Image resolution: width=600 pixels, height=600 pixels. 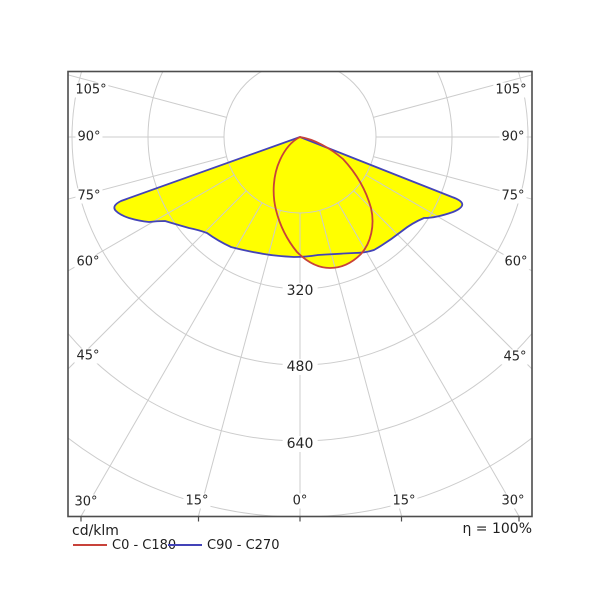 What do you see at coordinates (497, 529) in the screenshot?
I see `efficiency-label: η = 100%` at bounding box center [497, 529].